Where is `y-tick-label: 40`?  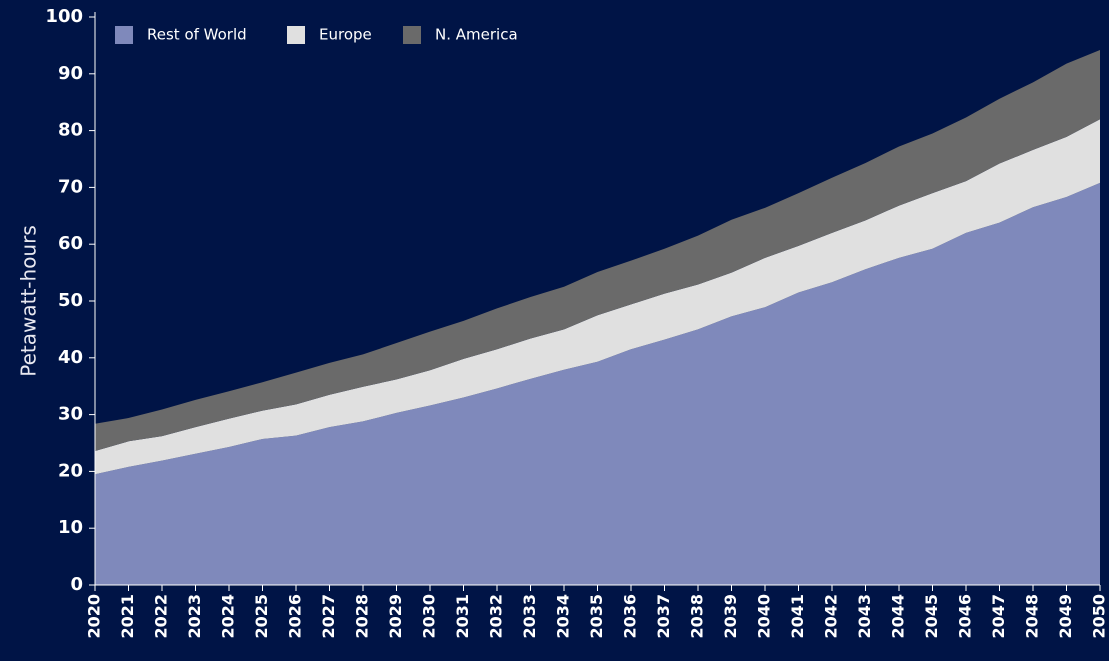
y-tick-label: 40 is located at coordinates (70, 357).